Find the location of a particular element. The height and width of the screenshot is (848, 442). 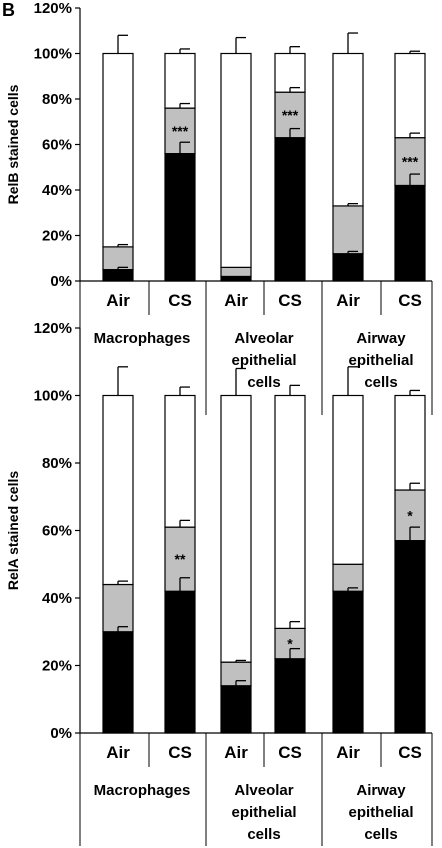

y-axis-label: RelA stained cells is located at coordinates (13, 531).